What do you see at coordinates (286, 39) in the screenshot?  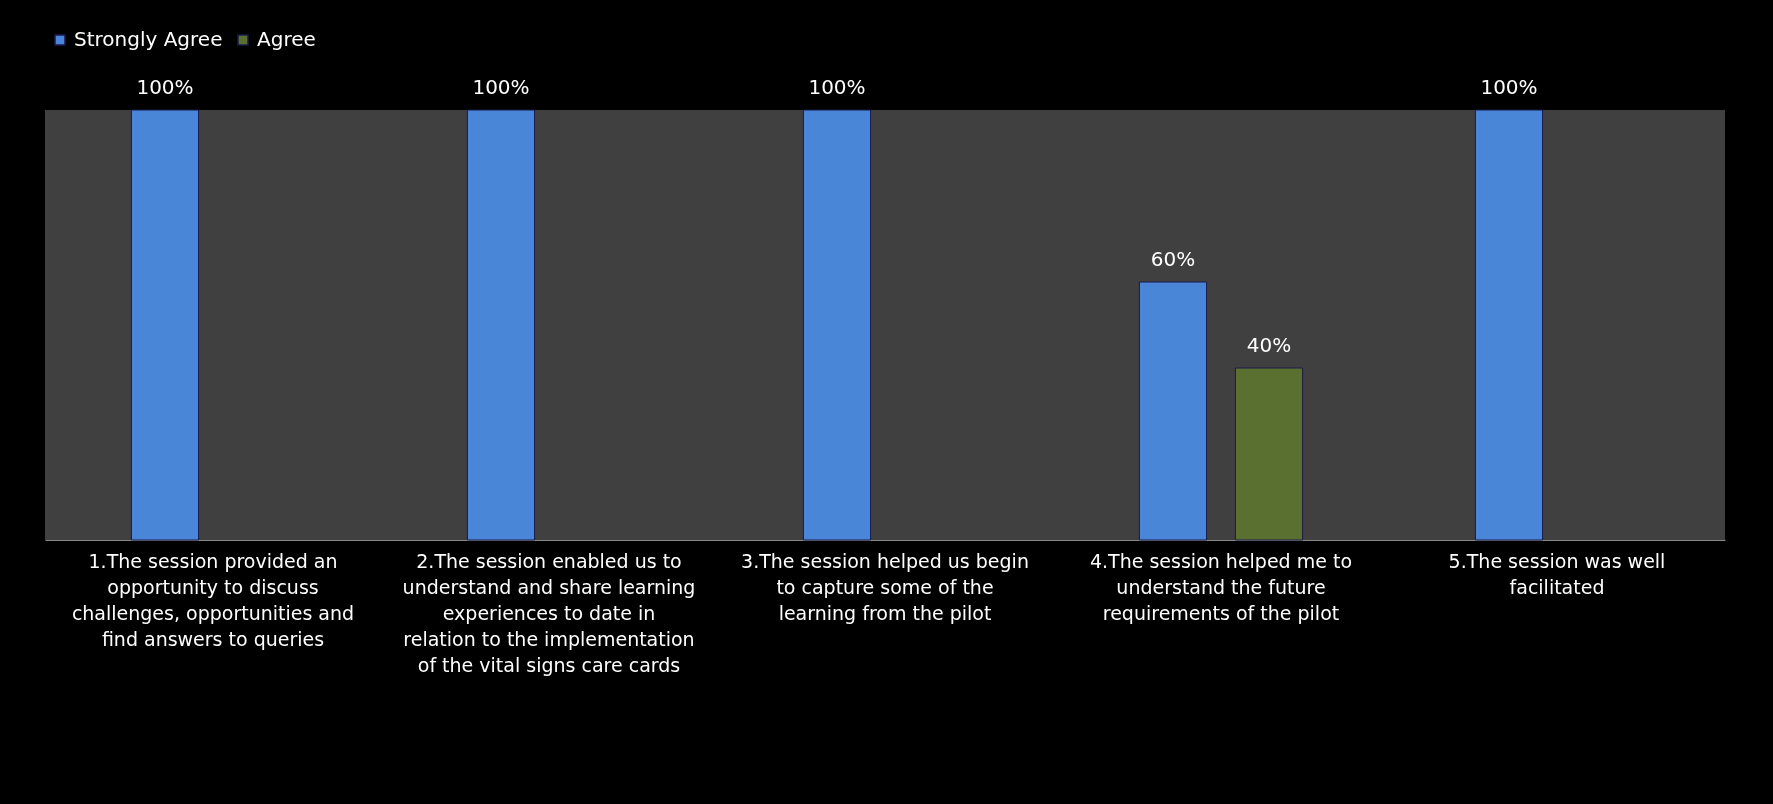 I see `legend-label: Agree` at bounding box center [286, 39].